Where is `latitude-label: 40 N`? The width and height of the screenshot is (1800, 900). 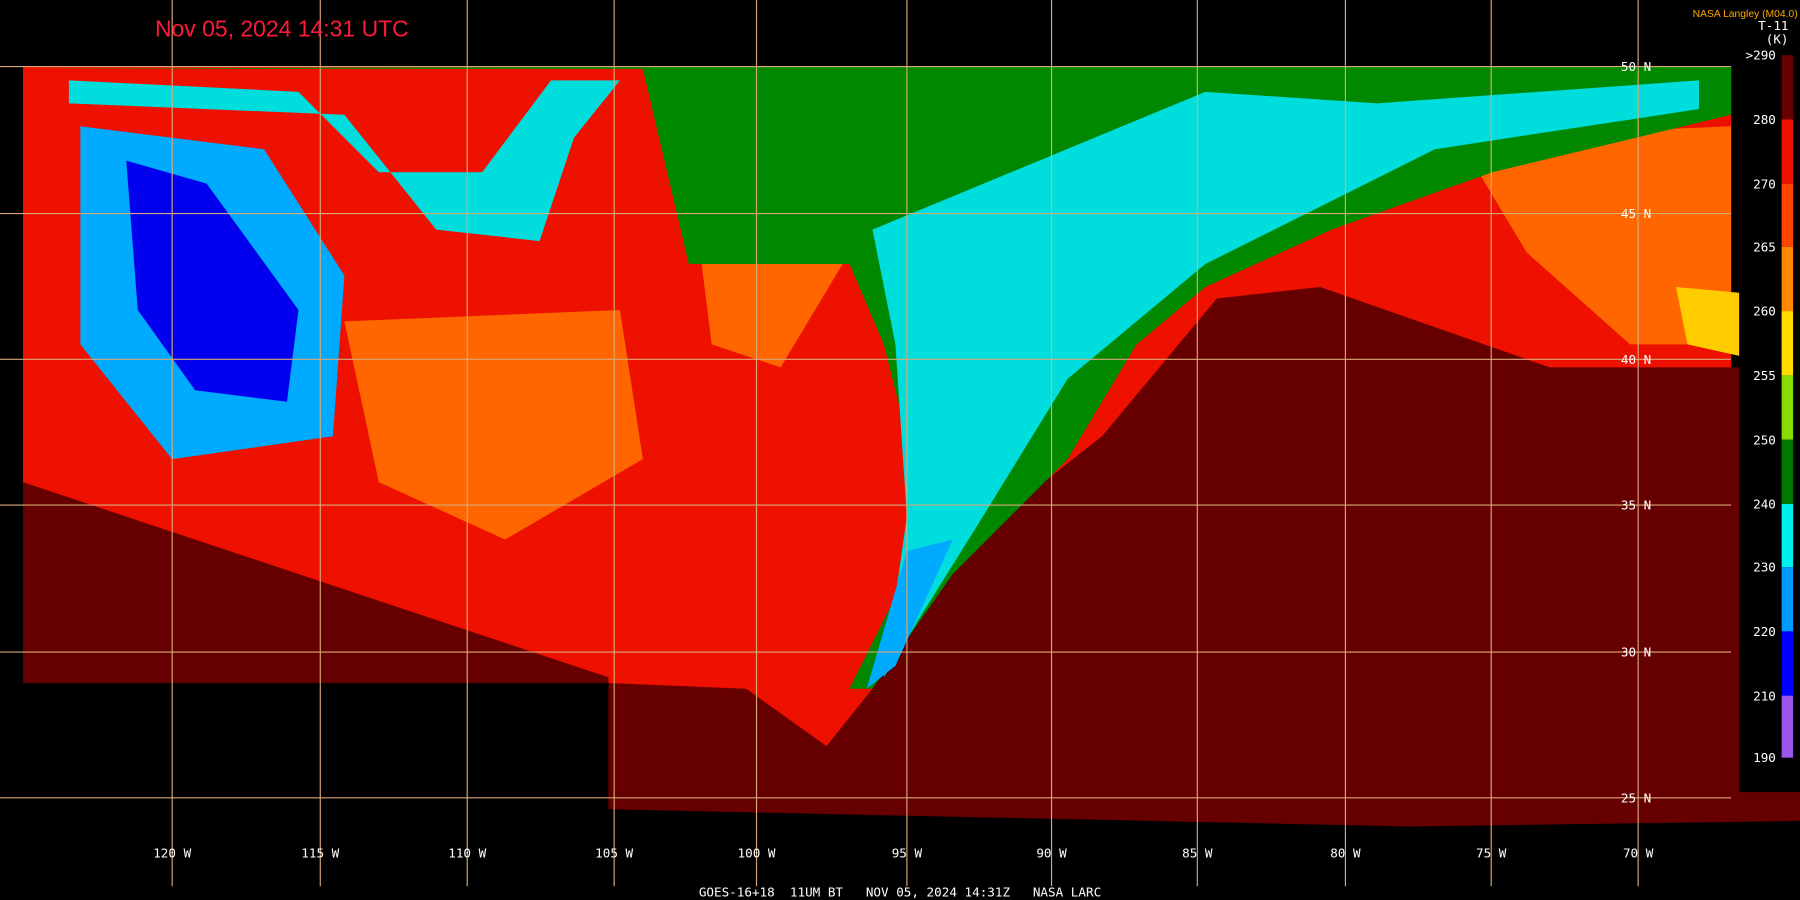
latitude-label: 40 N is located at coordinates (1636, 359).